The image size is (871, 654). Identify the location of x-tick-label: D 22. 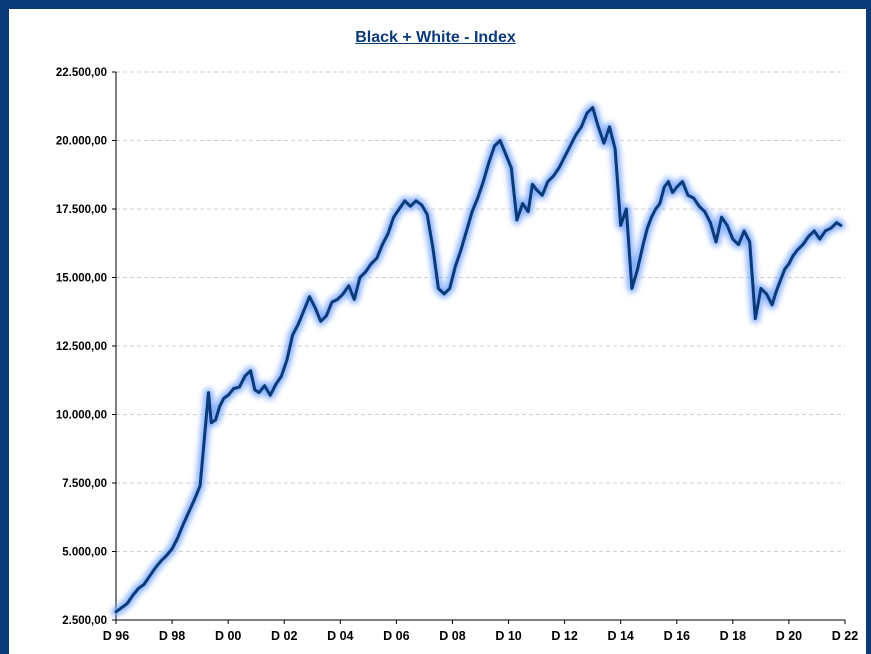
(845, 636).